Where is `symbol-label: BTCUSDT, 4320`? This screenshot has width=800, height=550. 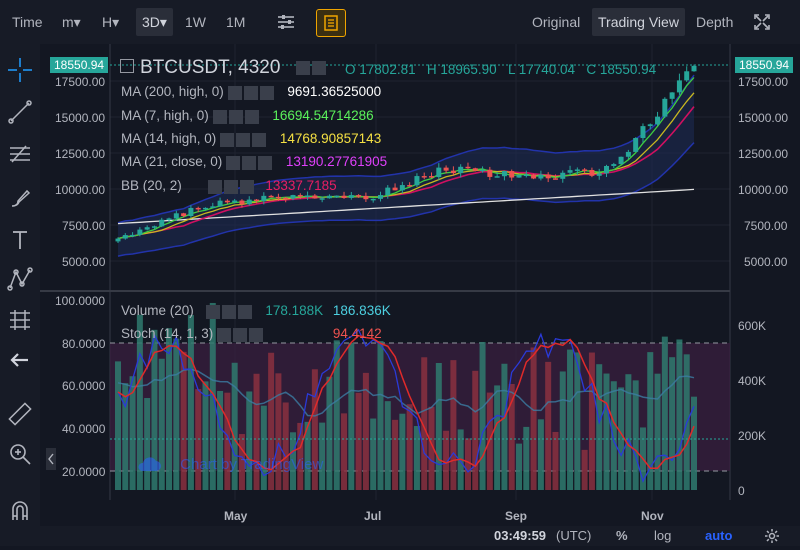 symbol-label: BTCUSDT, 4320 is located at coordinates (210, 68).